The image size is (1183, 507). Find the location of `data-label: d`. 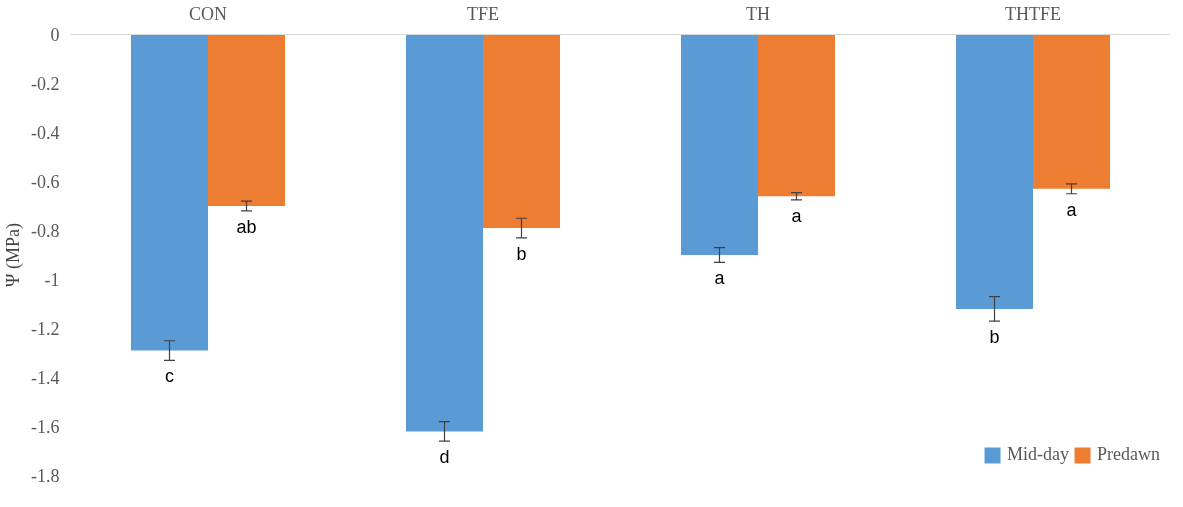

data-label: d is located at coordinates (444, 457).